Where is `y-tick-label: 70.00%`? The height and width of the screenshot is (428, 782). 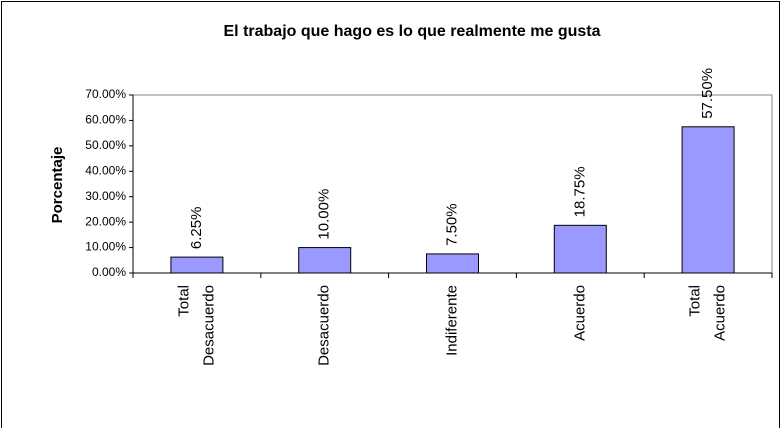 y-tick-label: 70.00% is located at coordinates (105, 94).